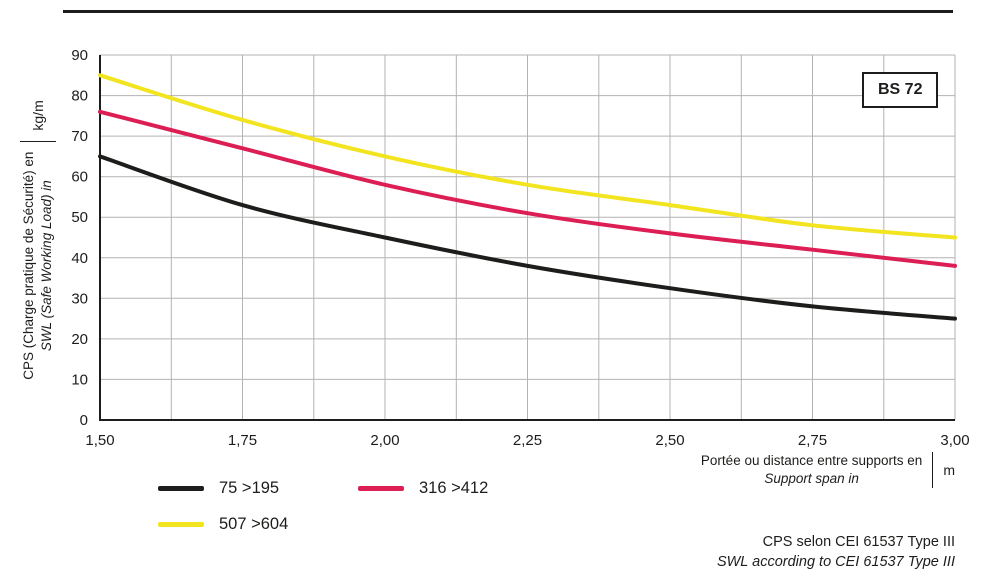  What do you see at coordinates (858, 542) in the screenshot?
I see `standards-note-fr: CPS selon CEI 61537 Type III` at bounding box center [858, 542].